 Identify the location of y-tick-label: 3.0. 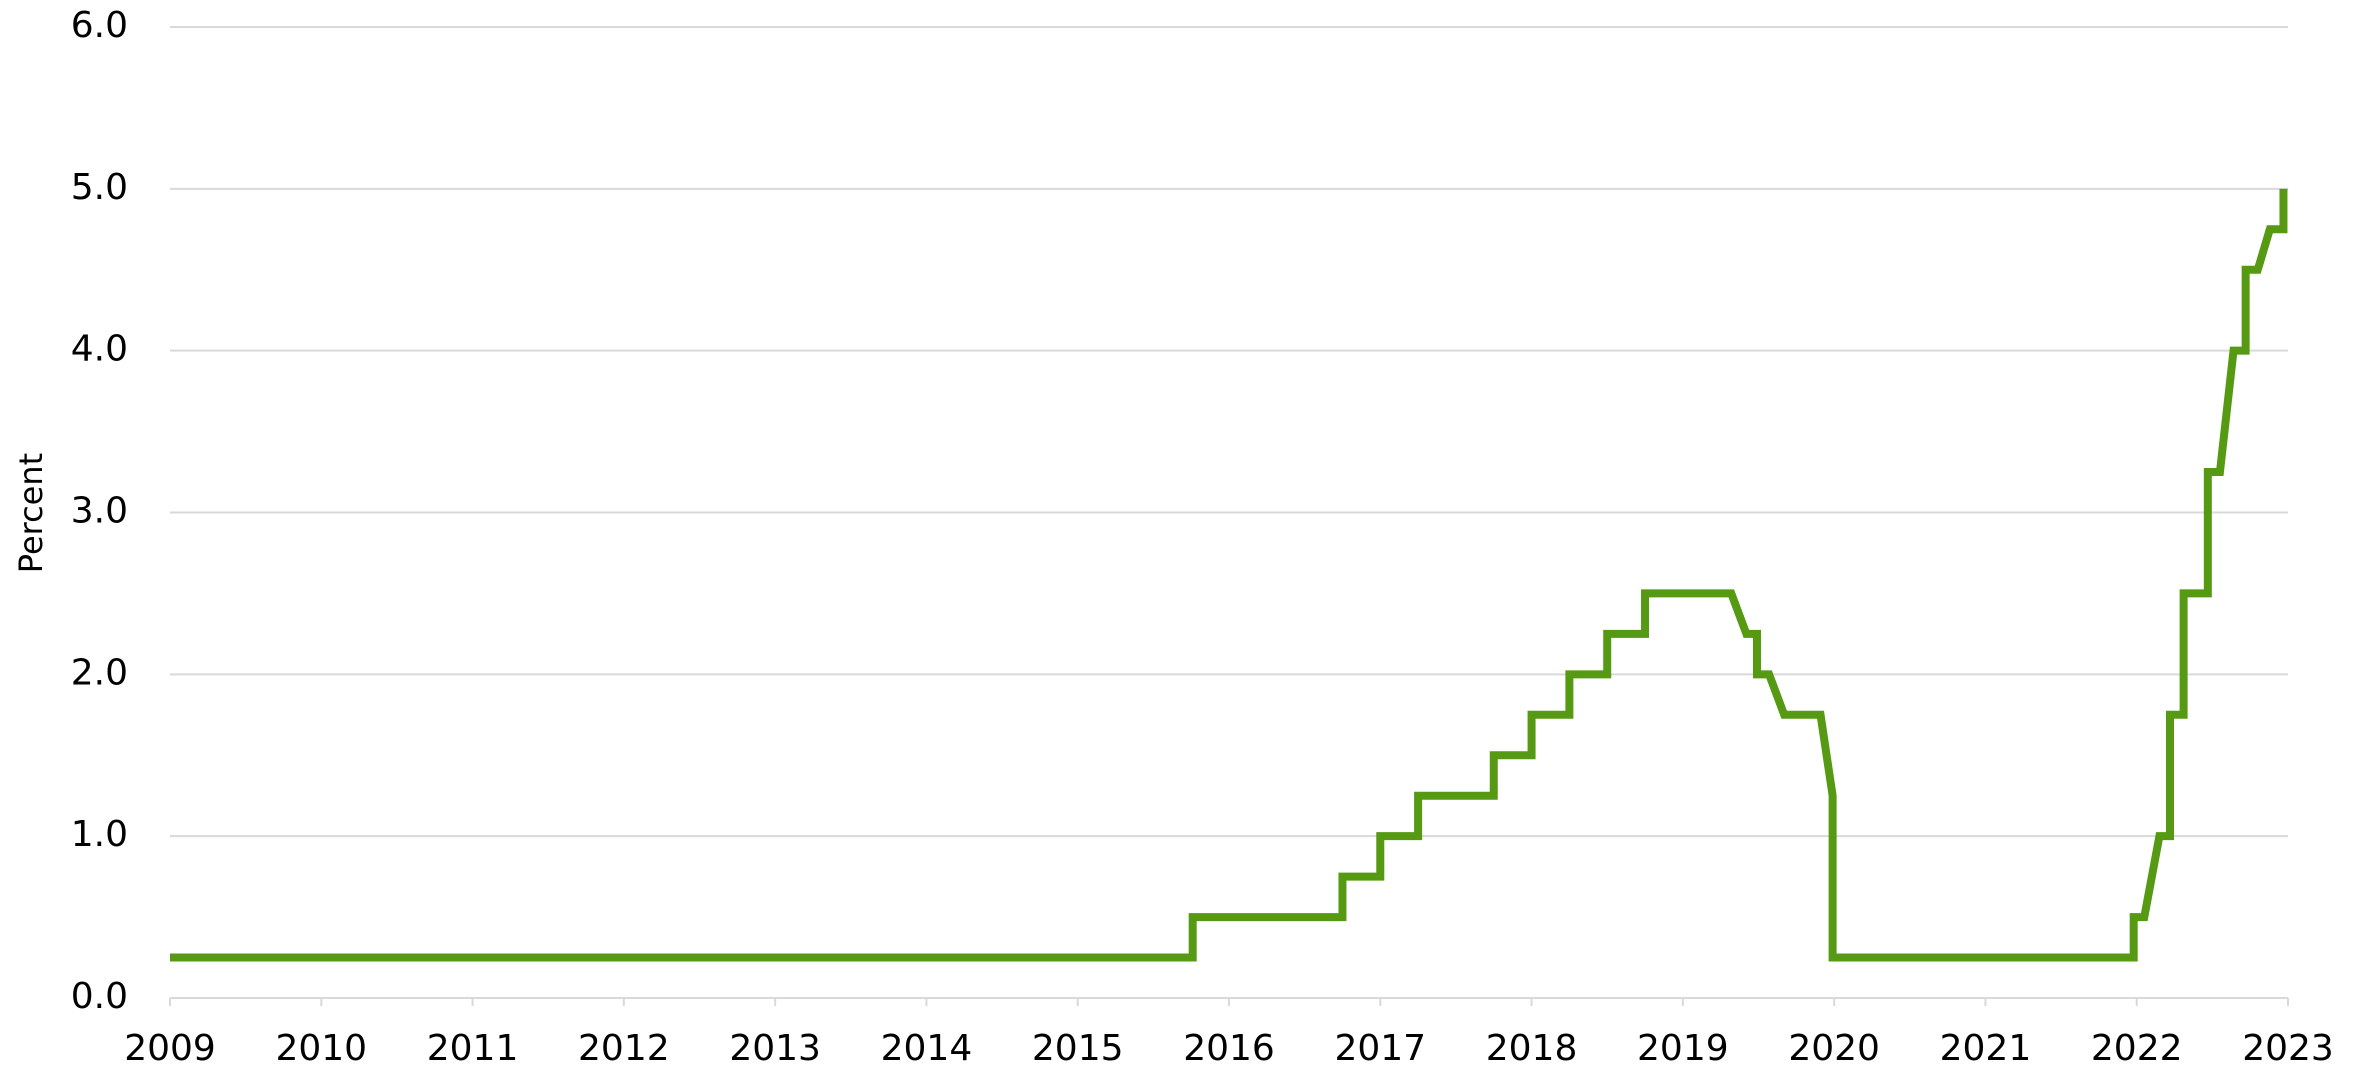
(99, 511).